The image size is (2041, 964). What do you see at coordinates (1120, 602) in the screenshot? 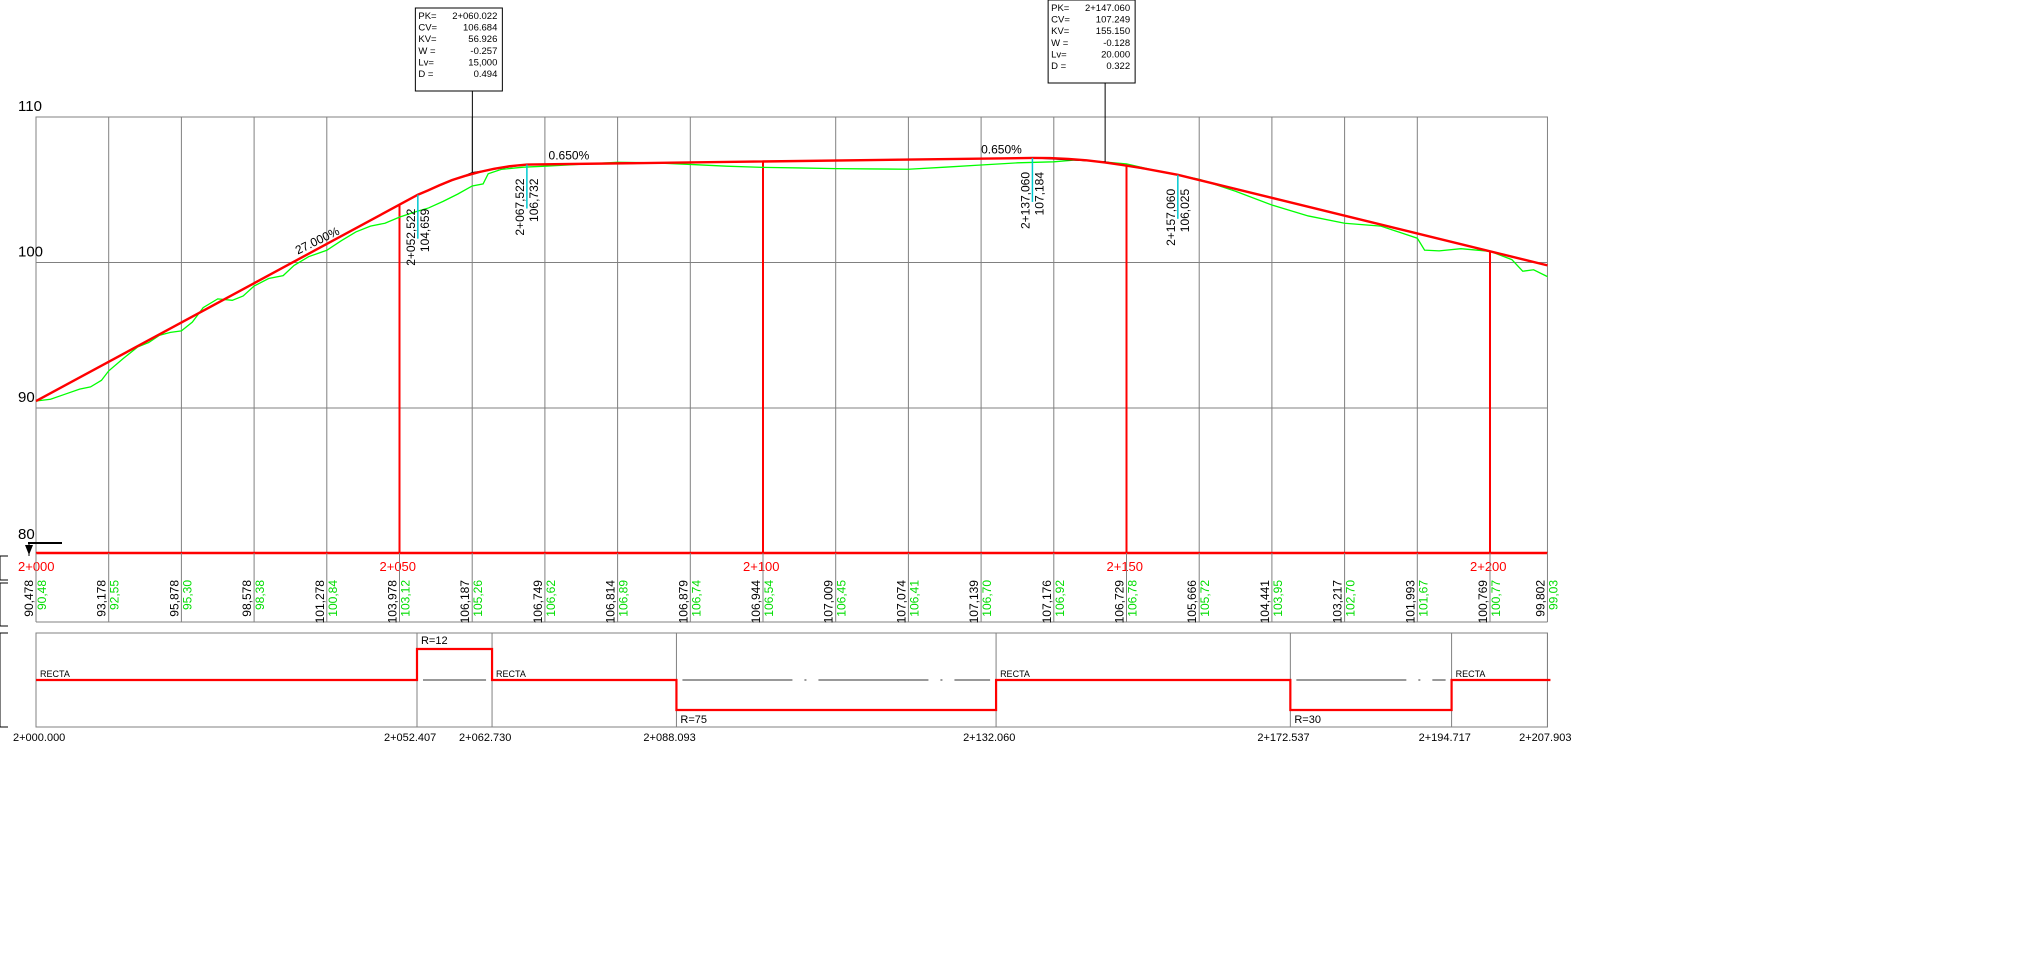
I see `grade-elevation: 106,729` at bounding box center [1120, 602].